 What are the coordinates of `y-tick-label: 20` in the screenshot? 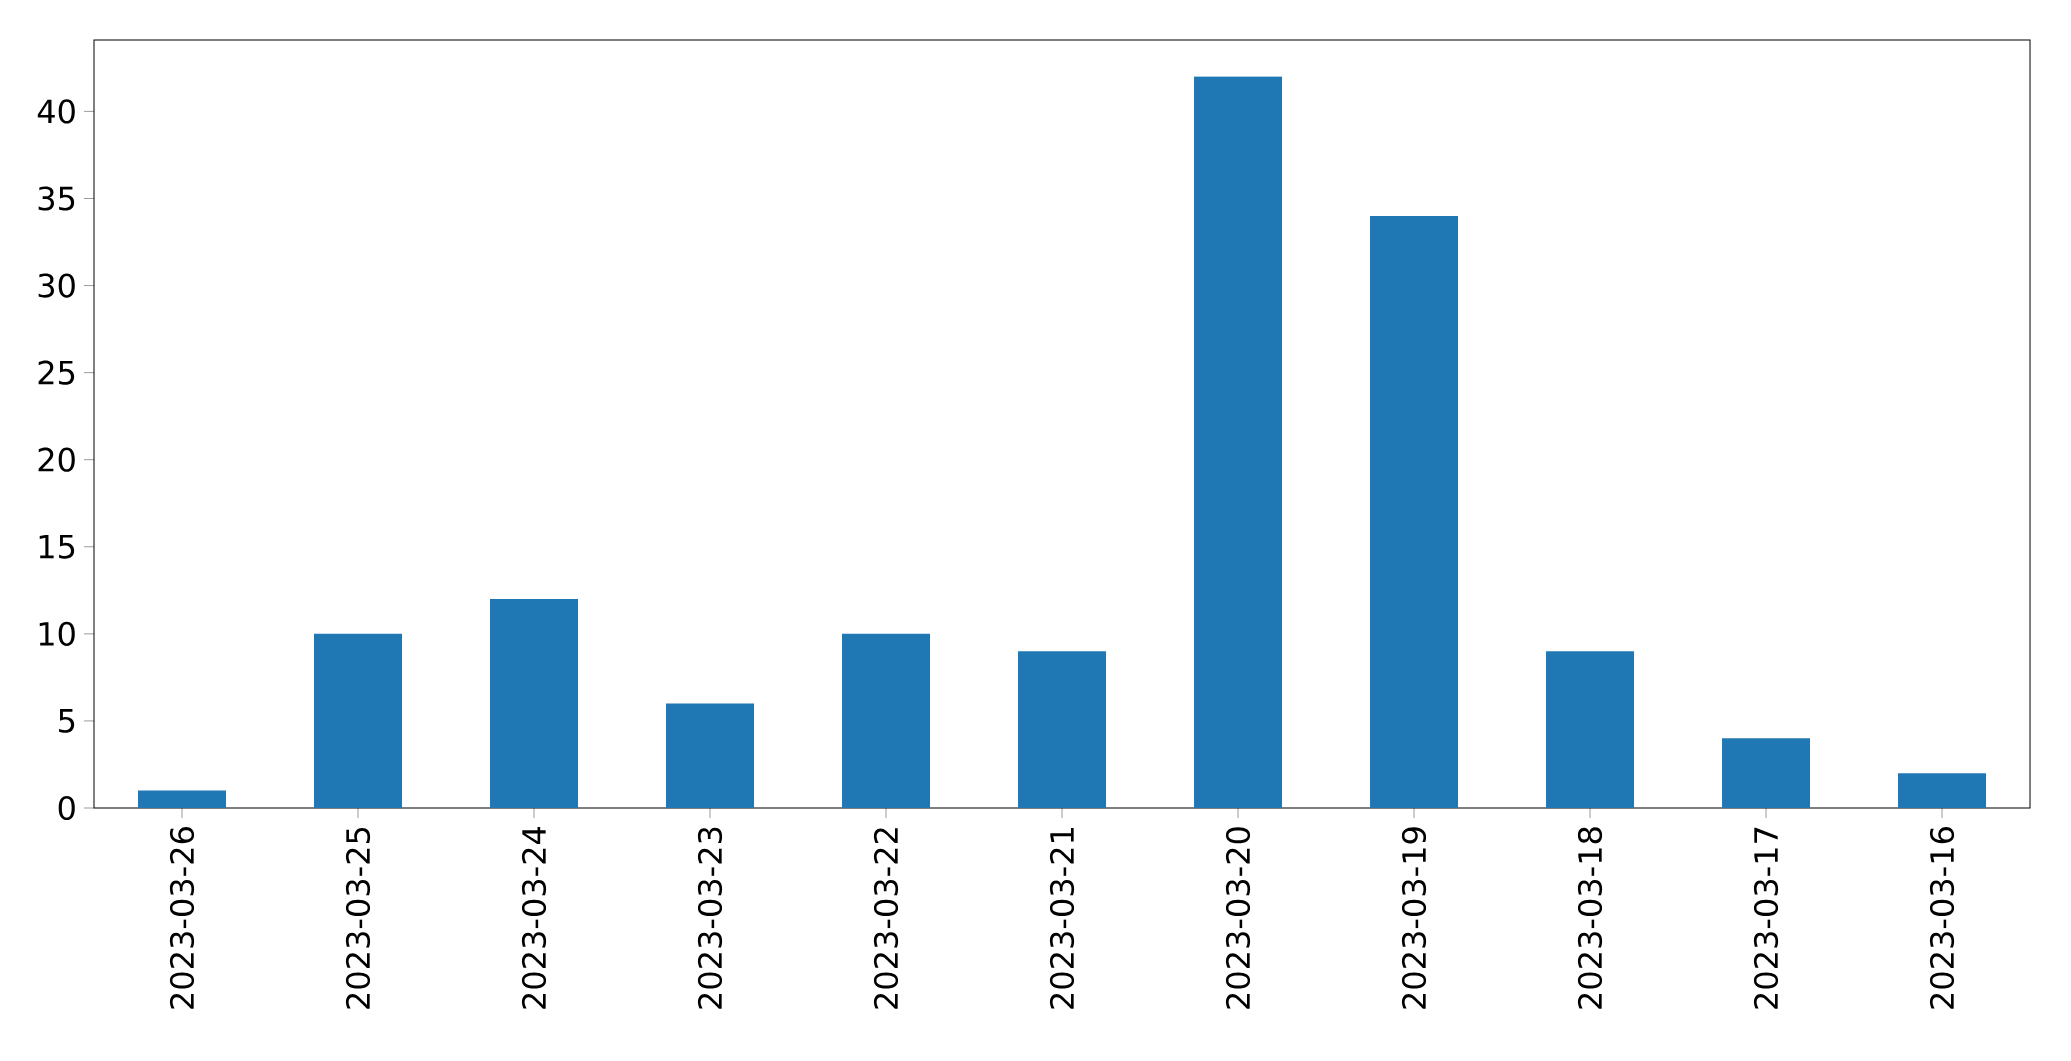 It's located at (56, 459).